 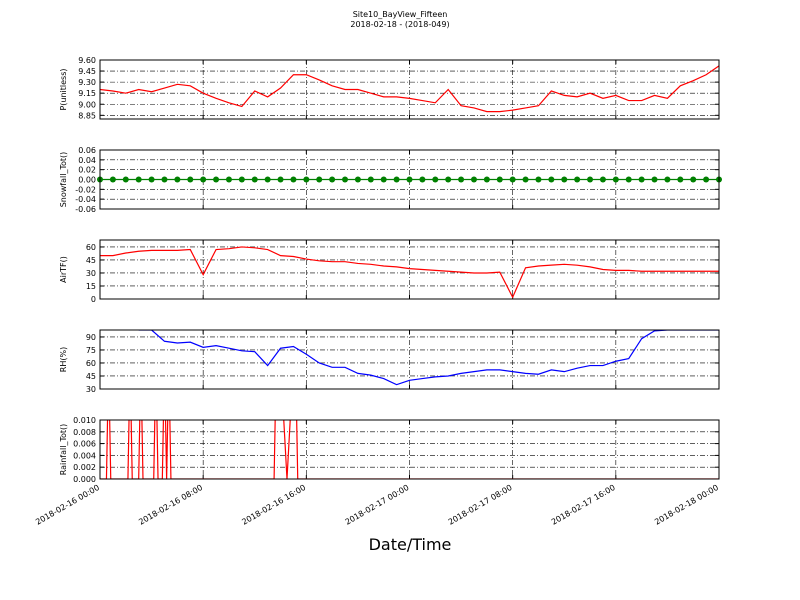 I want to click on y-tick-label: 15, so click(x=91, y=286).